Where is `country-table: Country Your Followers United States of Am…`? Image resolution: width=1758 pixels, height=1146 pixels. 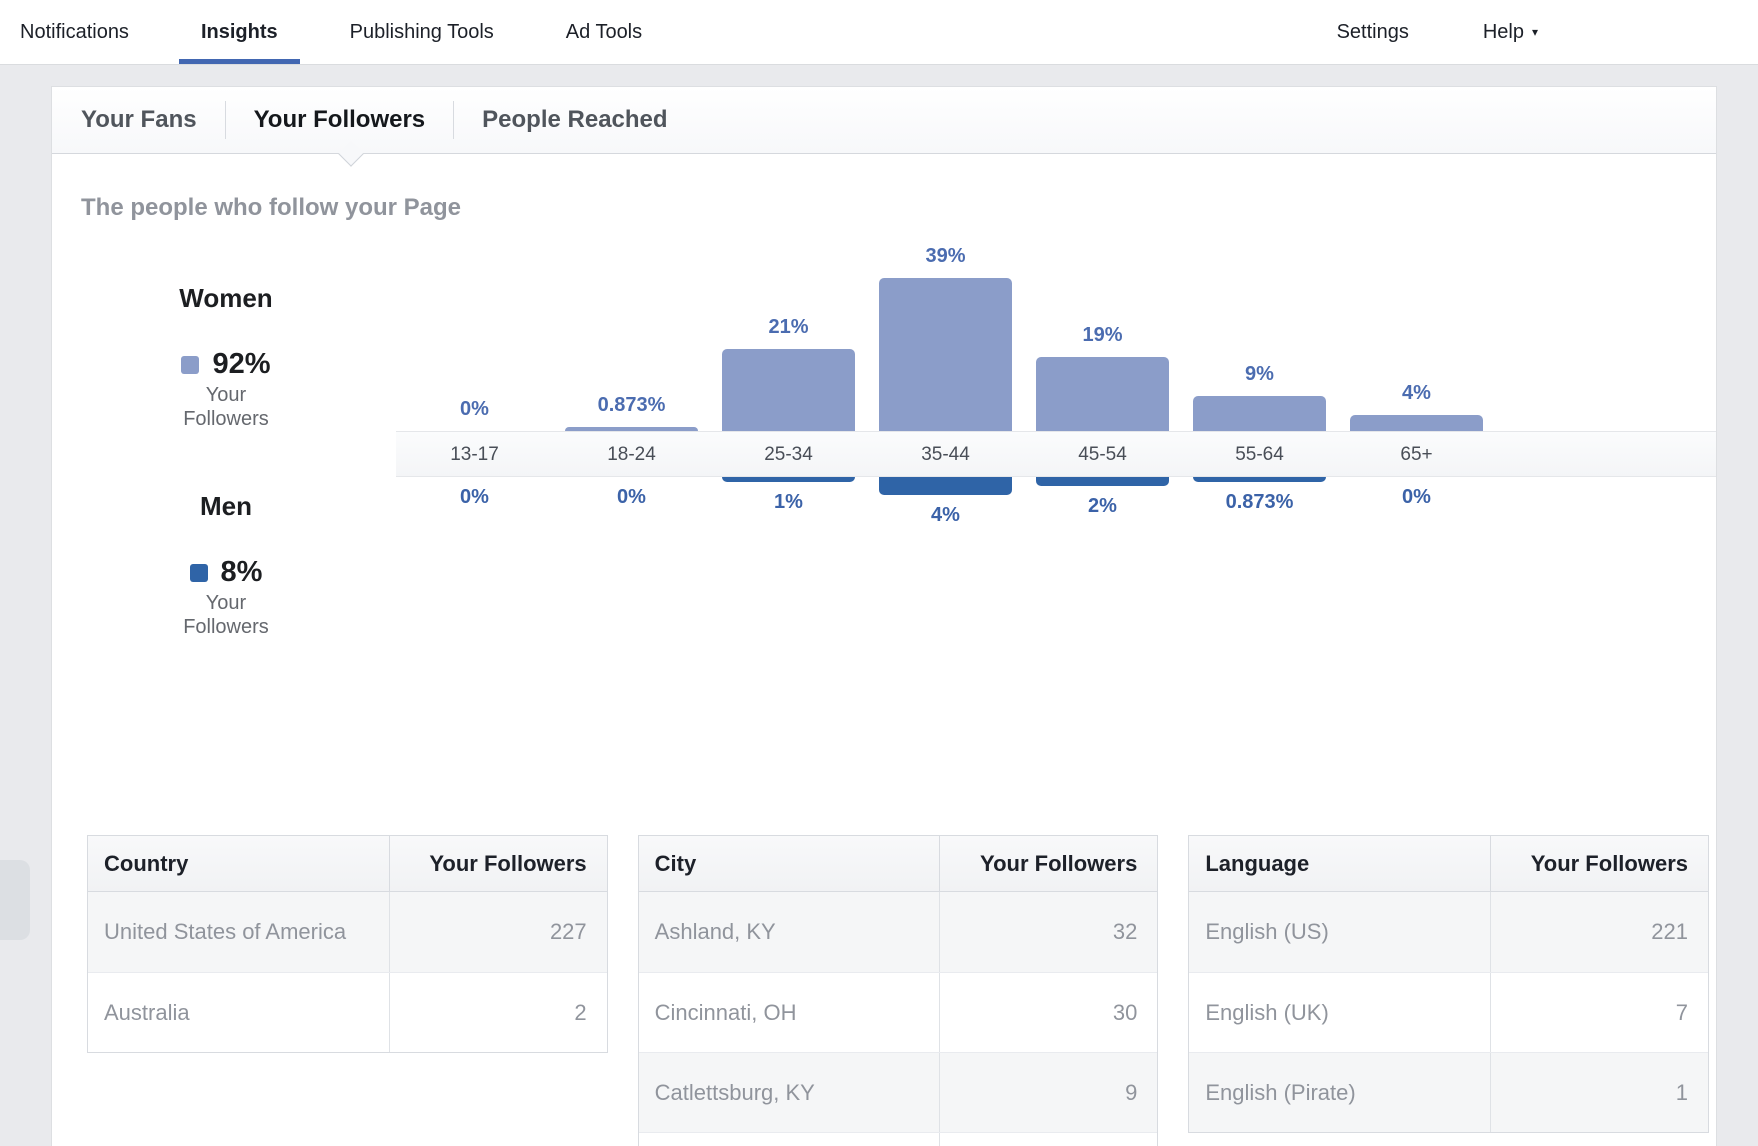 country-table: Country Your Followers United States of Am… is located at coordinates (347, 944).